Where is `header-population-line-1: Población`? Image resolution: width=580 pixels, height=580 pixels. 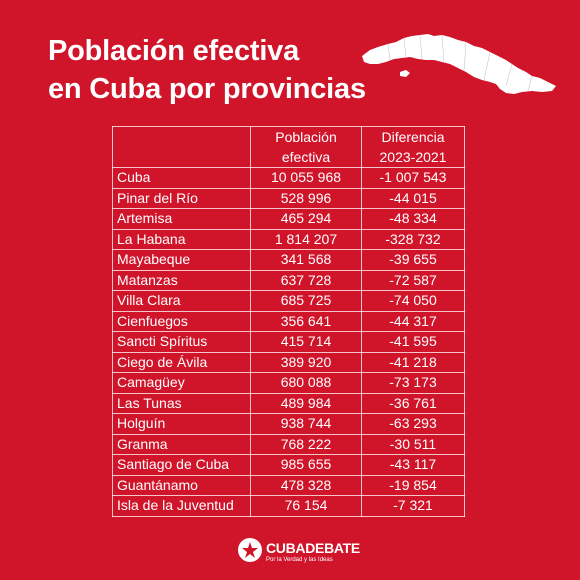
header-population-line-1: Población is located at coordinates (306, 137).